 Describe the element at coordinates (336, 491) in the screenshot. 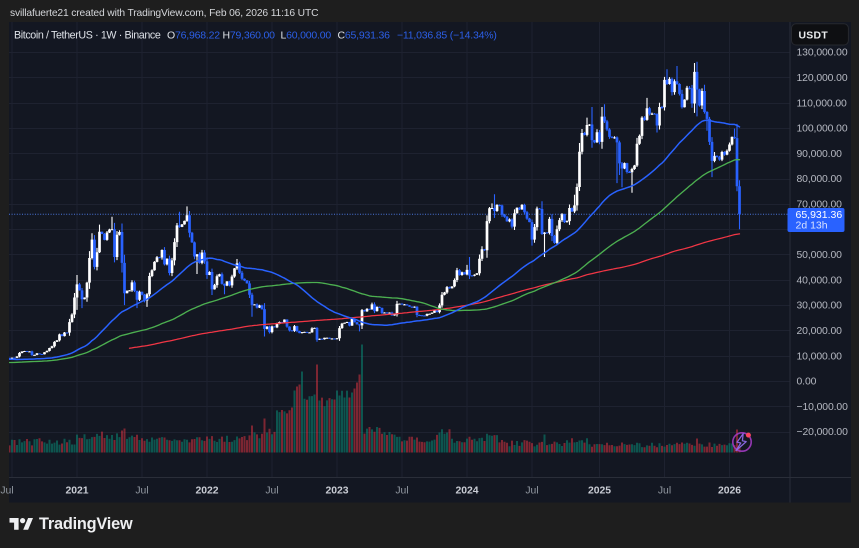

I see `svg-text: 2023` at that location.